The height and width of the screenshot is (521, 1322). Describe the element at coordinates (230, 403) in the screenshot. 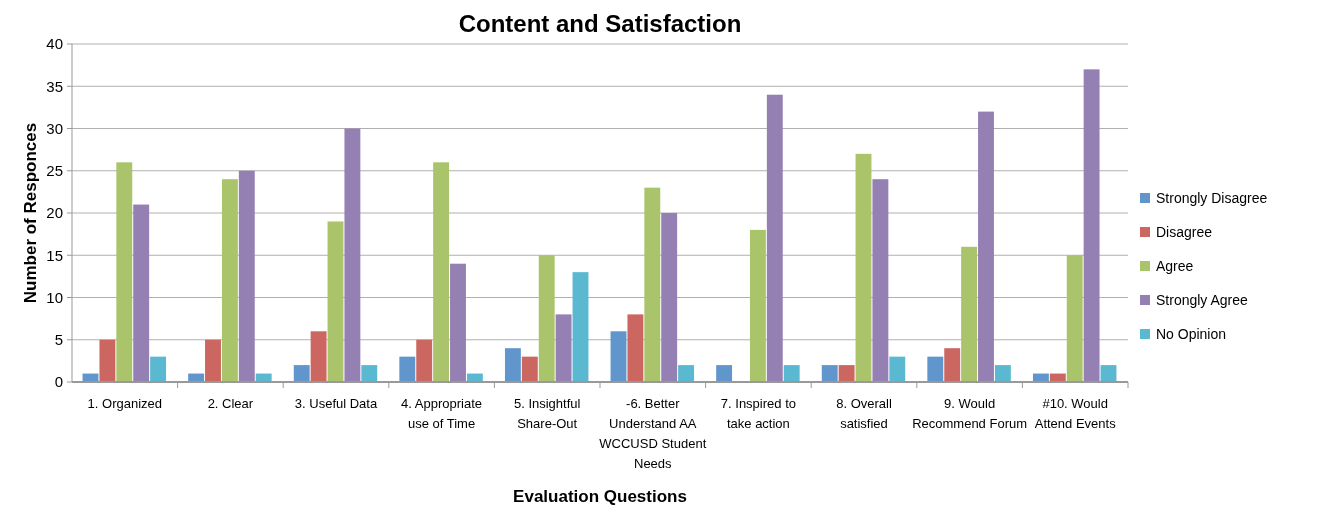

I see `x-tick-label: 2. Clear` at that location.